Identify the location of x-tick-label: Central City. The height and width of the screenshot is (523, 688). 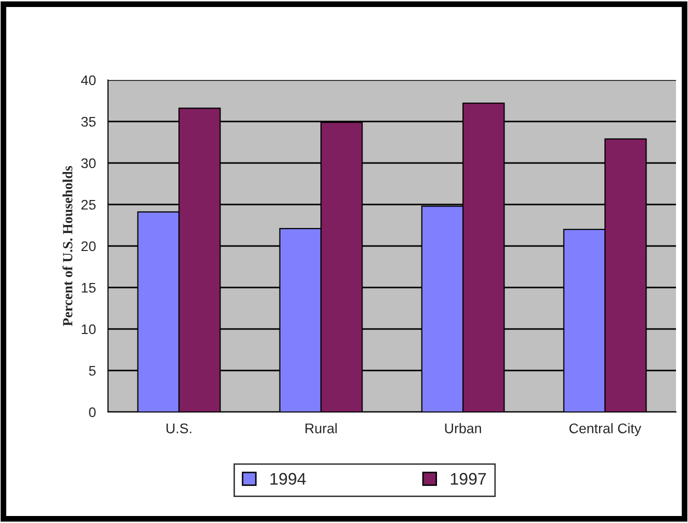
(605, 429).